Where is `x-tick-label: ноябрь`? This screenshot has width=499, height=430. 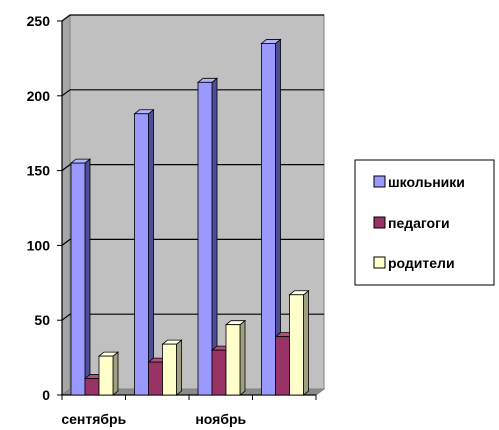 x-tick-label: ноябрь is located at coordinates (220, 419).